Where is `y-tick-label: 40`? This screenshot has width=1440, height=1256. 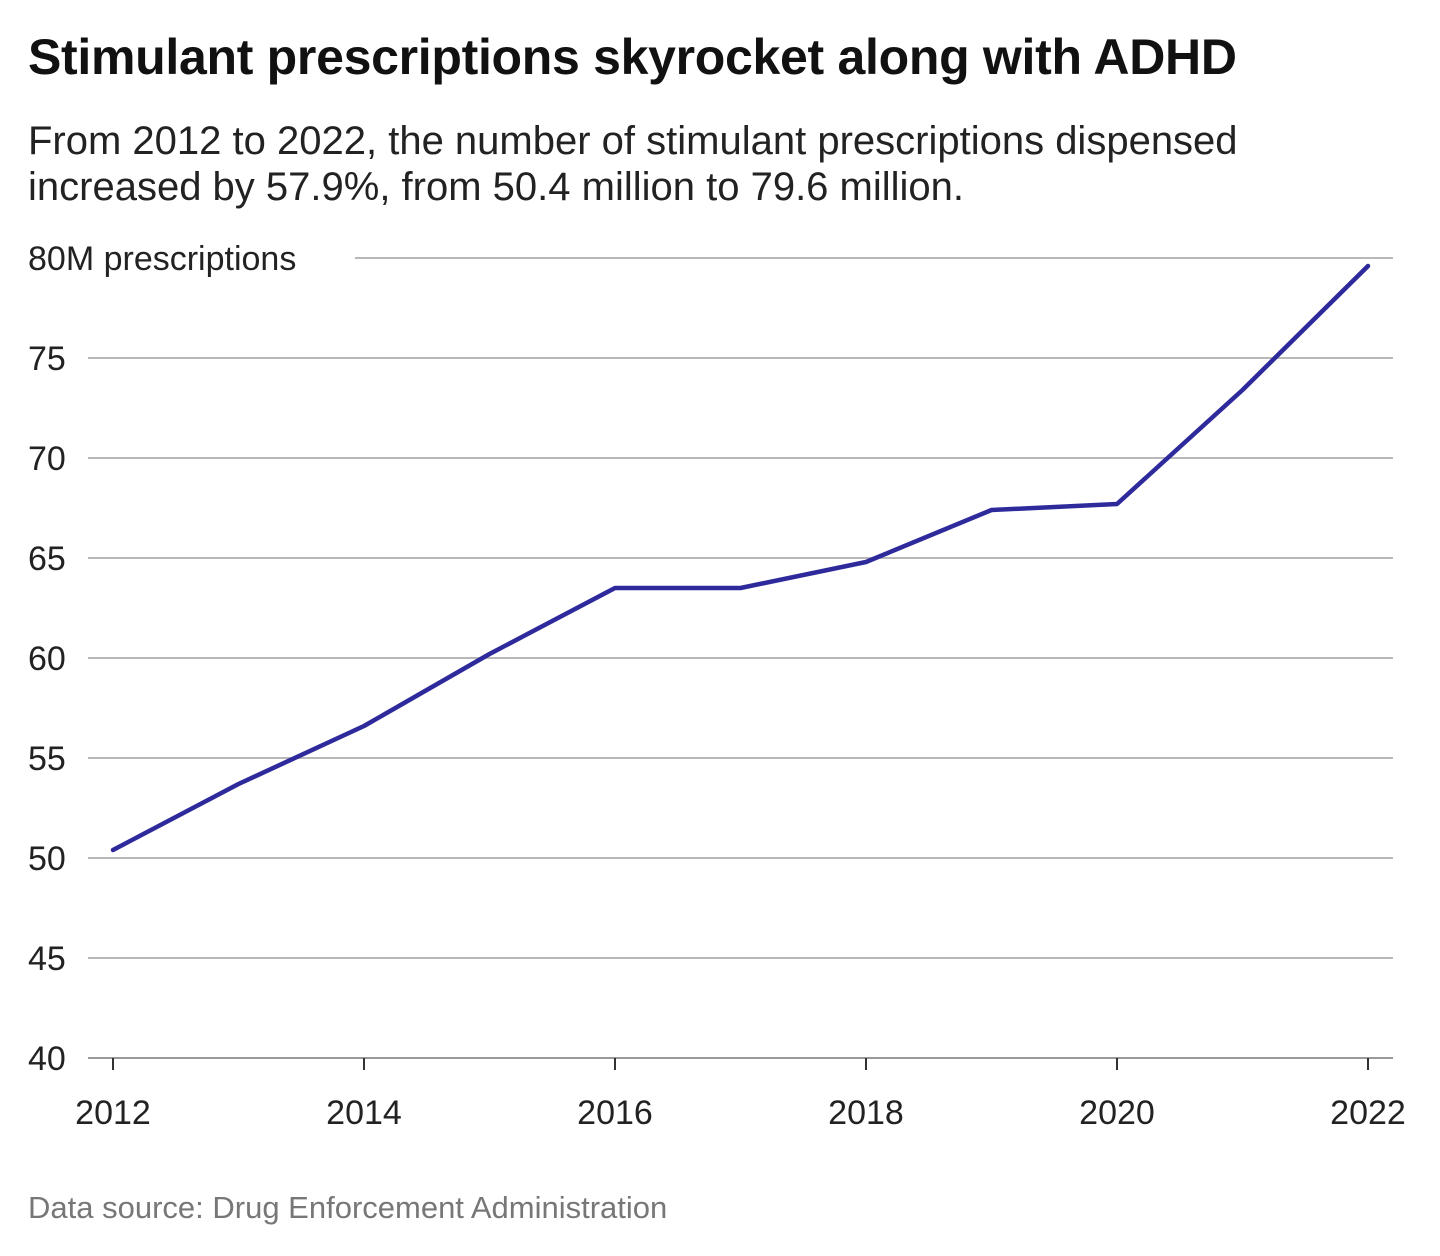 y-tick-label: 40 is located at coordinates (47, 1059).